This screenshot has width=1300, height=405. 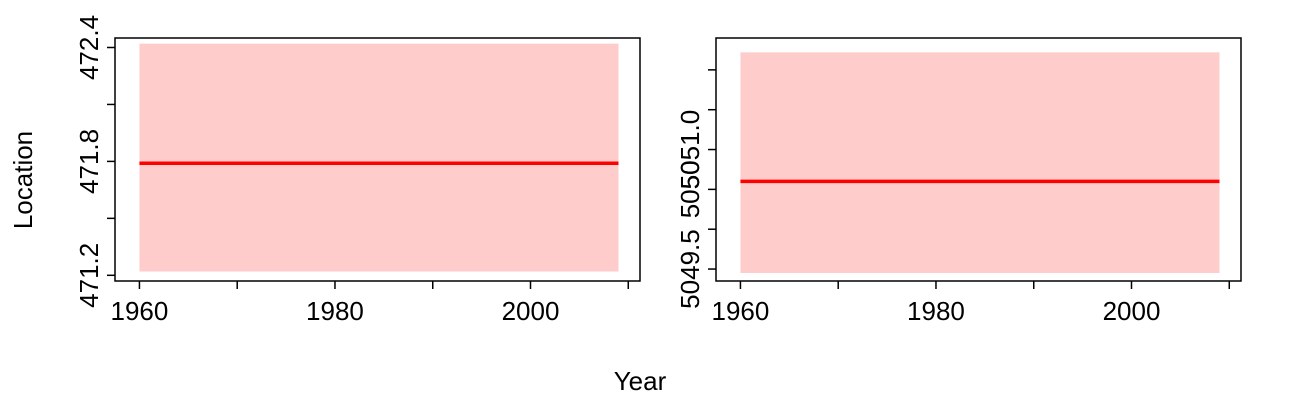 I want to click on x-axis-label: Year, so click(x=640, y=381).